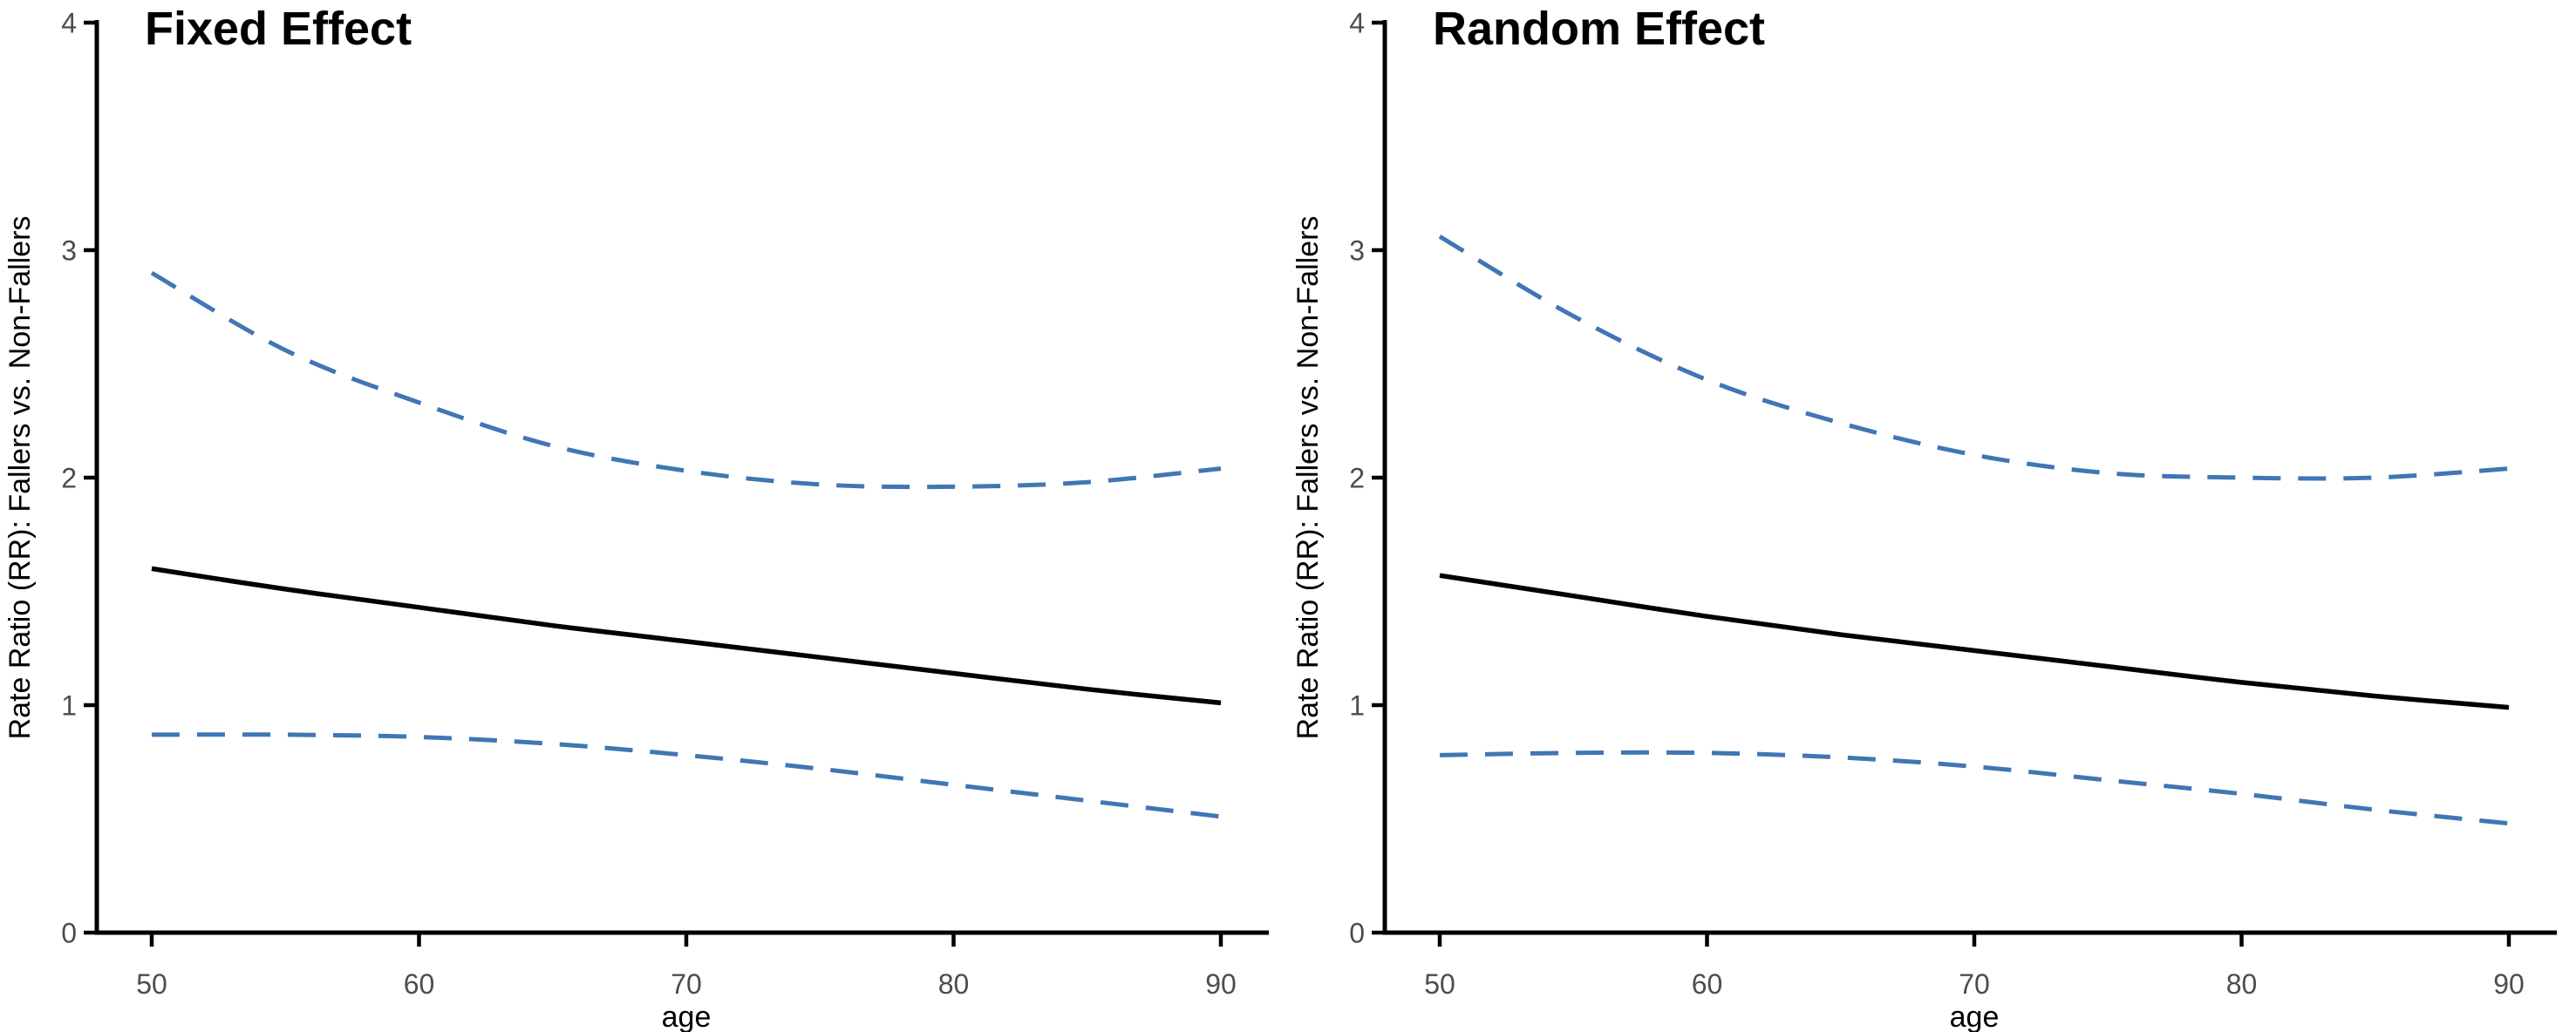  Describe the element at coordinates (279, 29) in the screenshot. I see `panel-title-fixed-effect: Fixed Effect` at that location.